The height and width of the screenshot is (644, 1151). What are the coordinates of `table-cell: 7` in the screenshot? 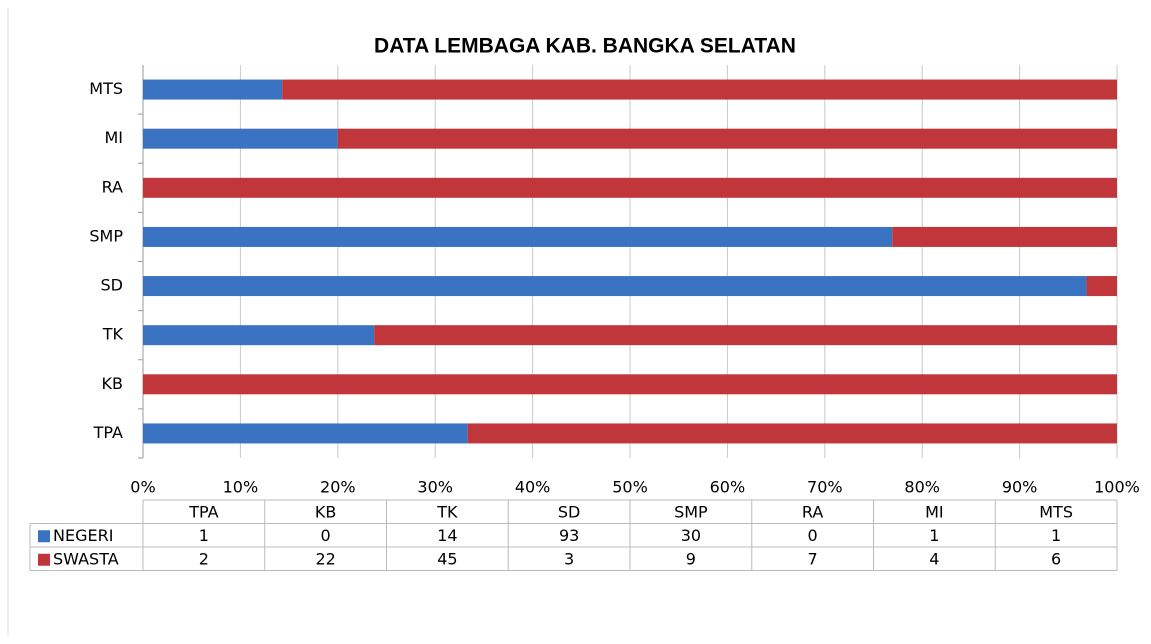 It's located at (813, 558).